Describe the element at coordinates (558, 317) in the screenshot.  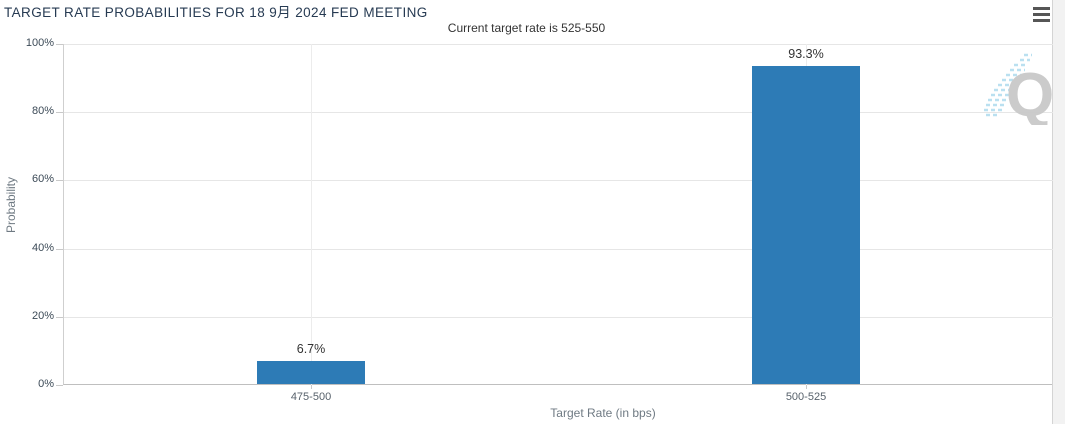
I see `gridline-20pct` at that location.